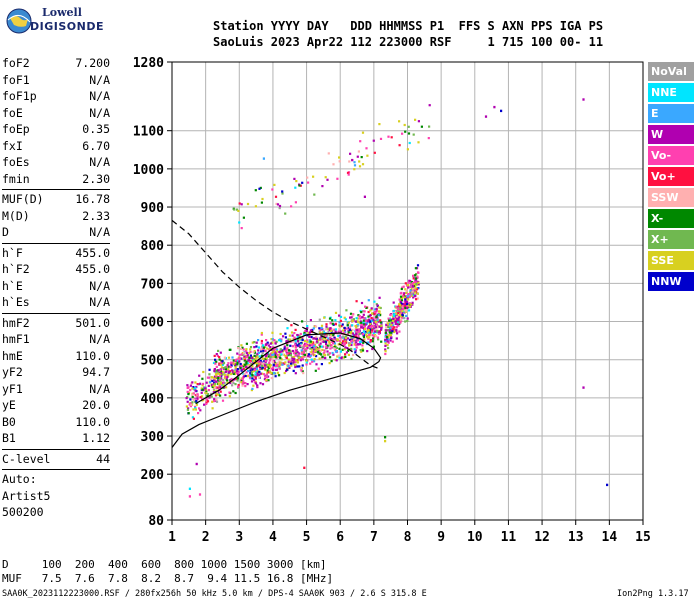 The height and width of the screenshot is (600, 700). I want to click on param-row: B1 1.12, so click(56, 439).